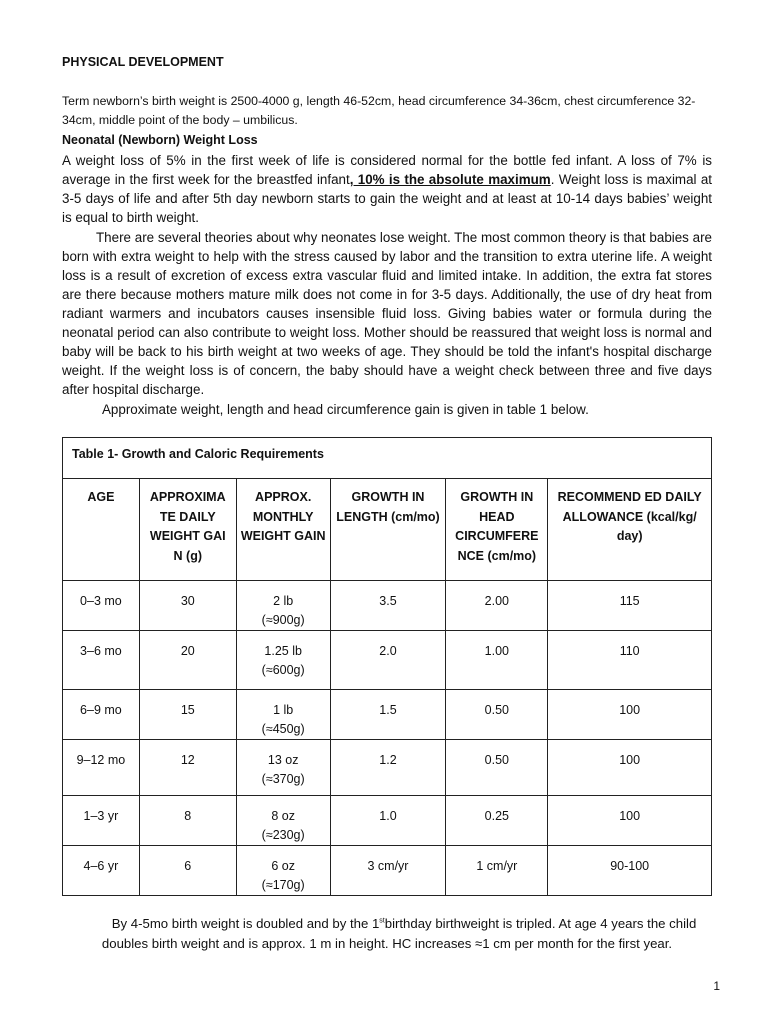 This screenshot has height=1024, width=768. Describe the element at coordinates (101, 820) in the screenshot. I see `table-cell: 1–3 yr` at that location.